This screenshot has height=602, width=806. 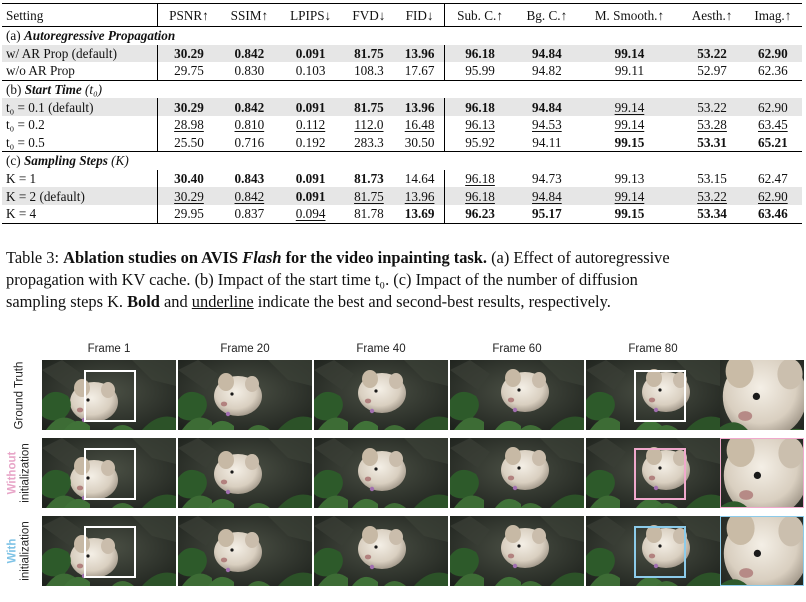 I want to click on cell-value: 99.11, so click(x=629, y=71).